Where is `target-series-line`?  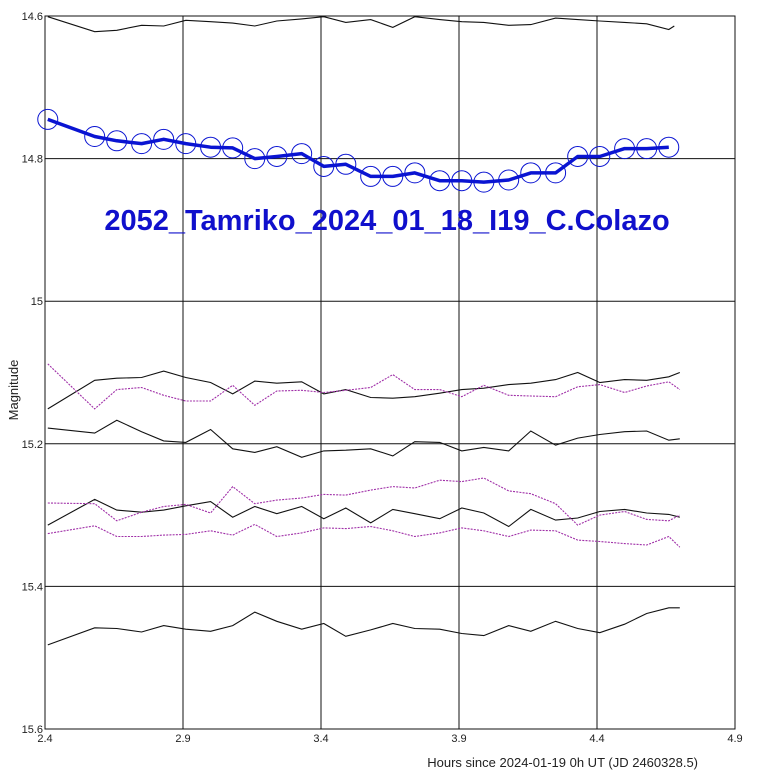 target-series-line is located at coordinates (358, 150).